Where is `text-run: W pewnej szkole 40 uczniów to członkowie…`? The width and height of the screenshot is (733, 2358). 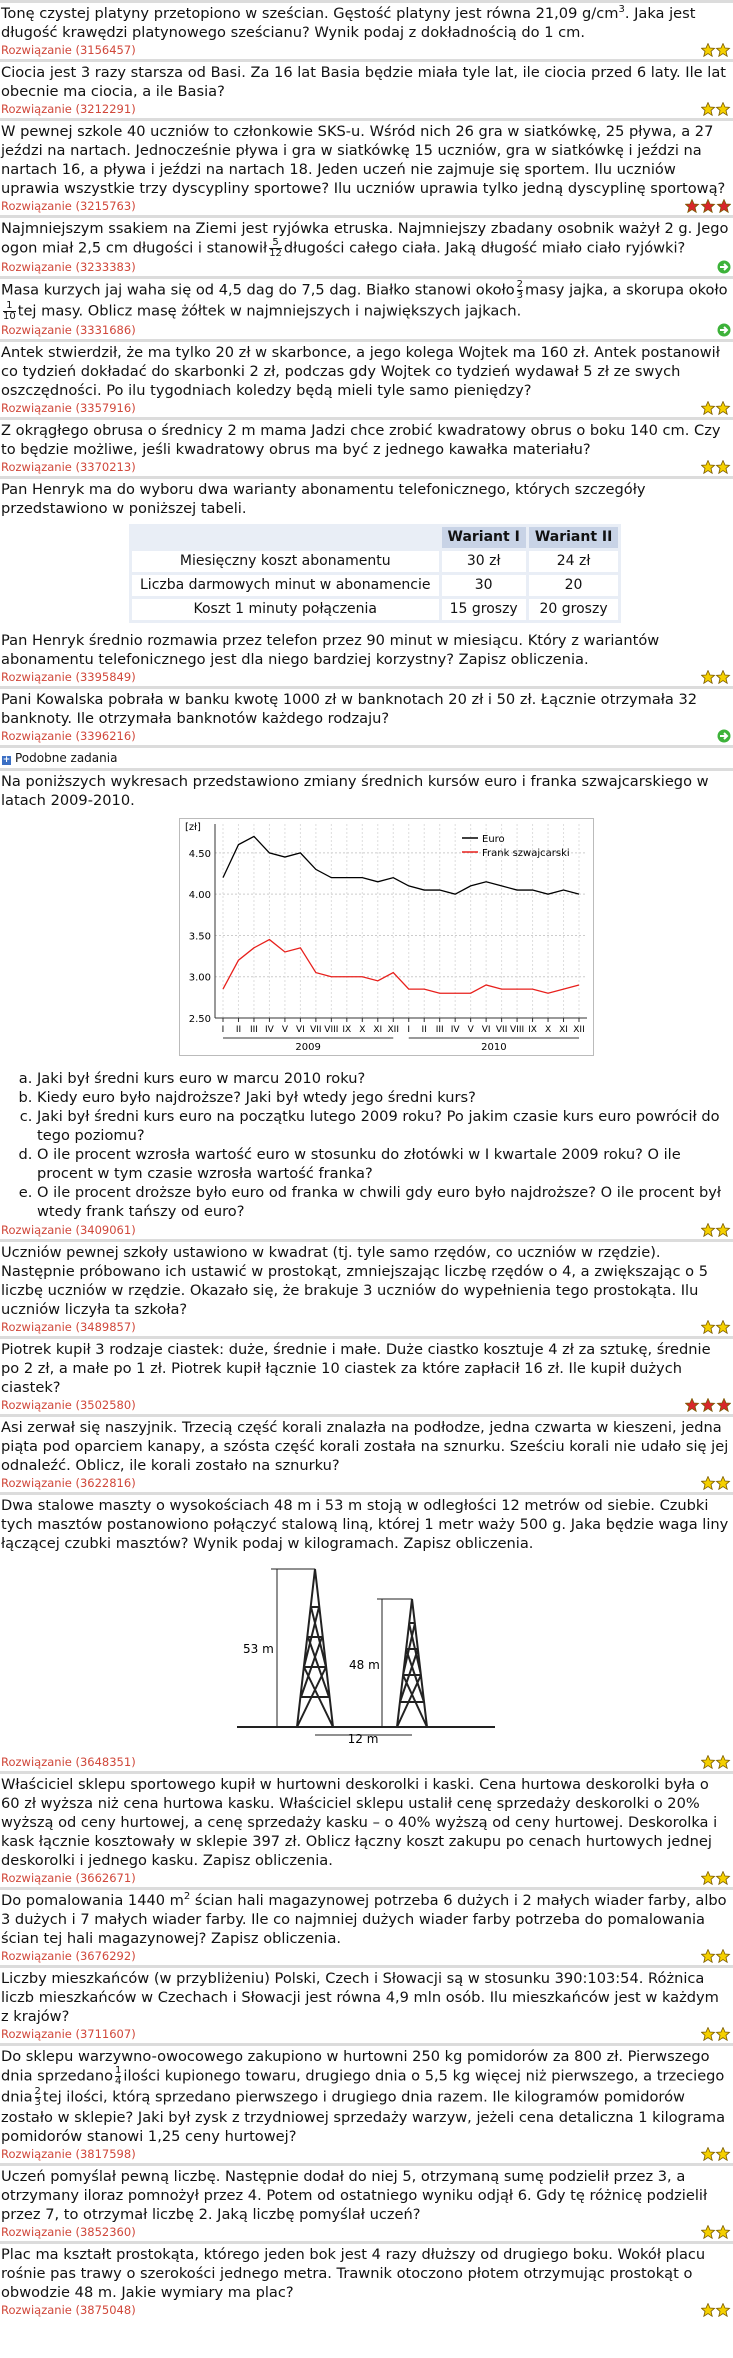
text-run: W pewnej szkole 40 uczniów to członkowie… is located at coordinates (363, 160).